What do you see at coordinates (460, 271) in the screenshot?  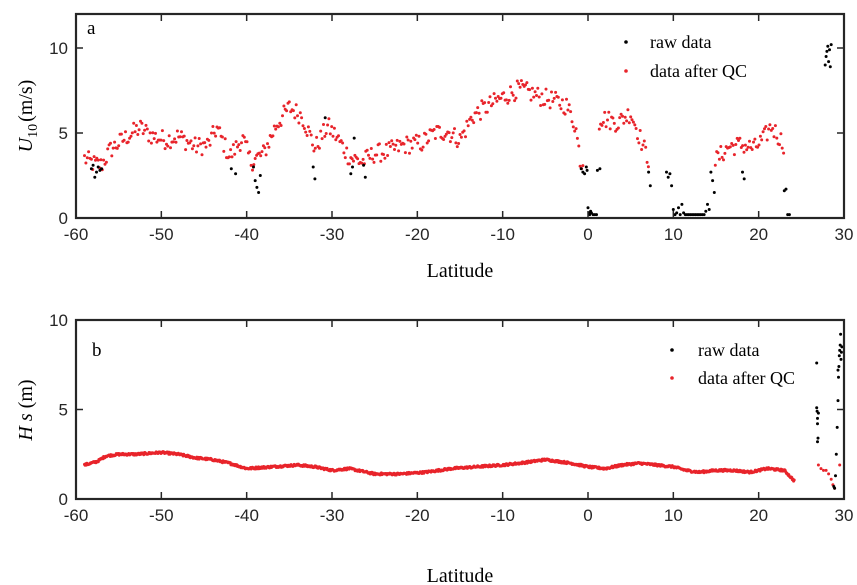 I see `x-axis-label-a: Latitude` at bounding box center [460, 271].